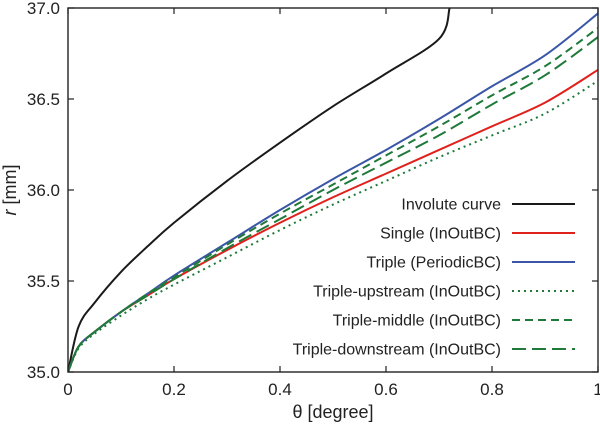 This screenshot has width=600, height=430. Describe the element at coordinates (332, 412) in the screenshot. I see `x-axis-label: θ [degree]` at that location.